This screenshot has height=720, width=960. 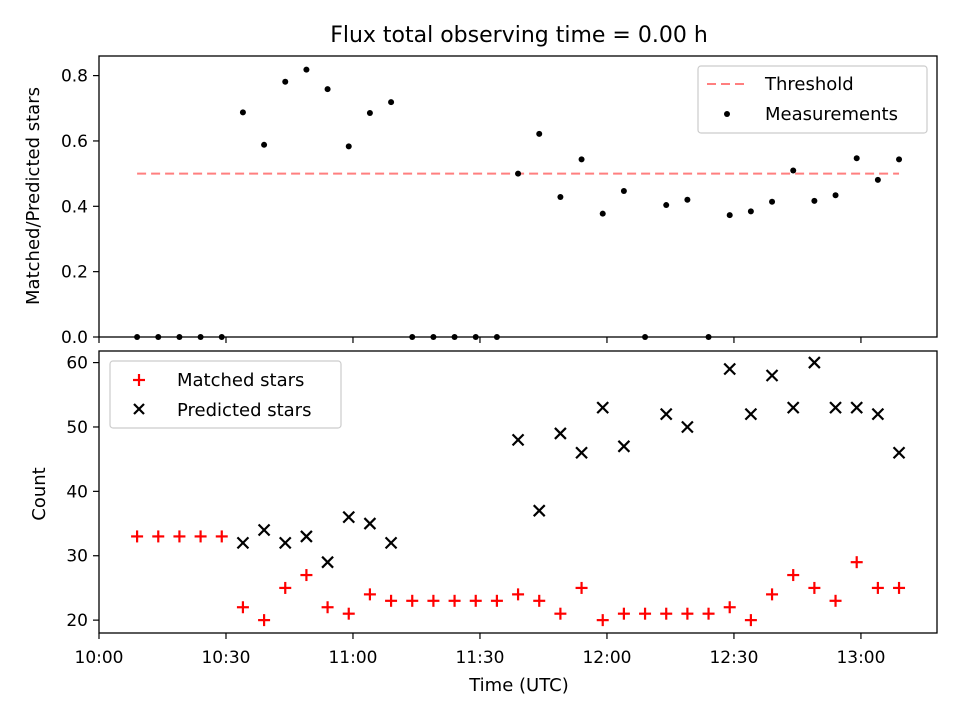 What do you see at coordinates (860, 658) in the screenshot?
I see `x-tick-label: 13:00` at bounding box center [860, 658].